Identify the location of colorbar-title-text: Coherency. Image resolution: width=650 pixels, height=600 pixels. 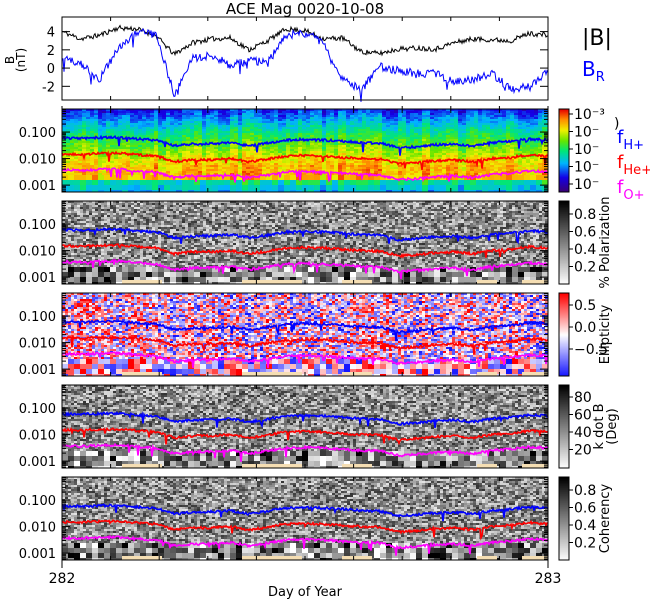
(605, 518).